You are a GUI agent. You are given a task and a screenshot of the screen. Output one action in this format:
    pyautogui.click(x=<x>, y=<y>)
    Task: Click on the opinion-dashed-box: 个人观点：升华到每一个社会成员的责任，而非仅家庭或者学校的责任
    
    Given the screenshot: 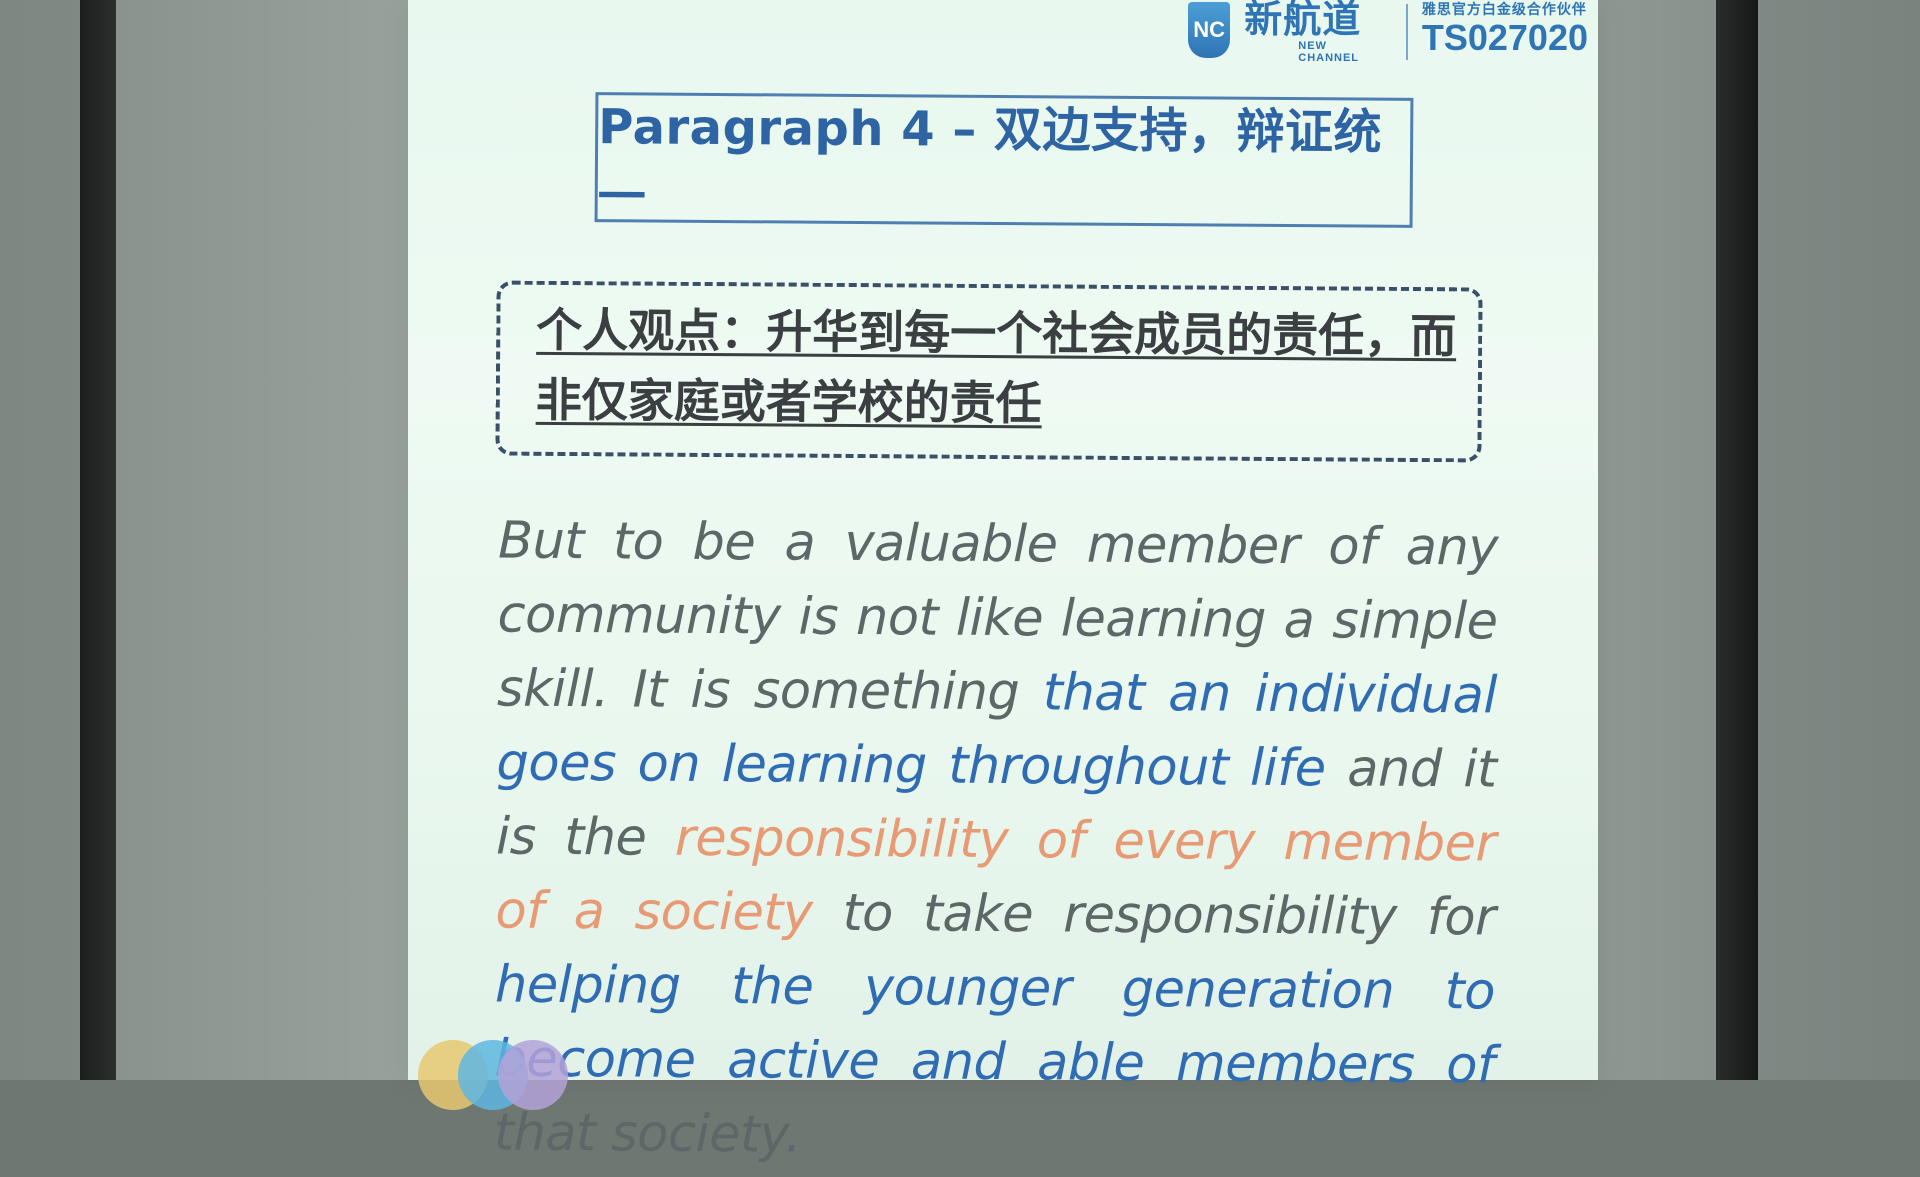 What is the action you would take?
    pyautogui.click(x=989, y=371)
    